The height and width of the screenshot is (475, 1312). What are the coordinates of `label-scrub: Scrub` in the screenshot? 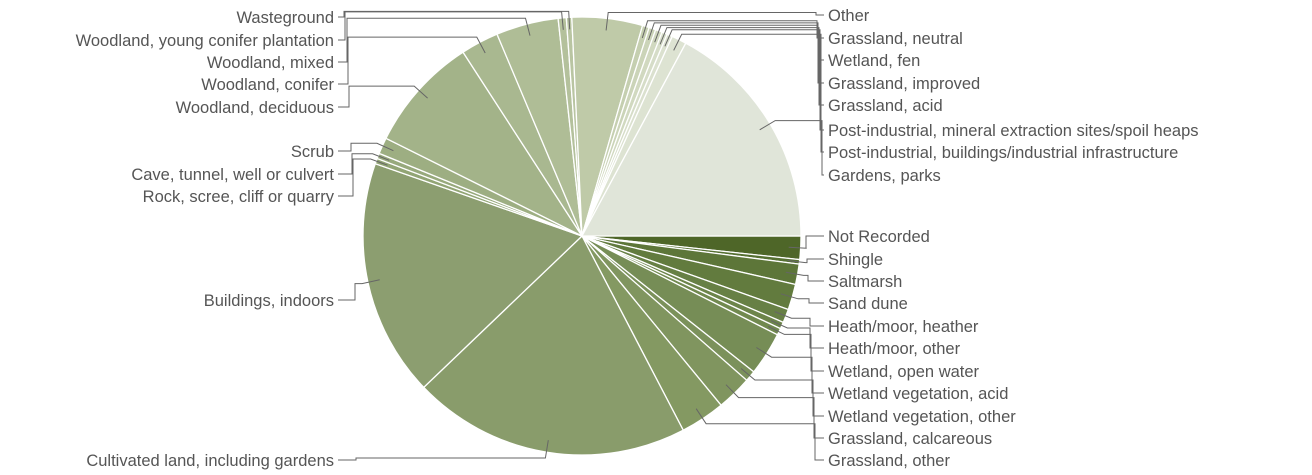 It's located at (312, 152).